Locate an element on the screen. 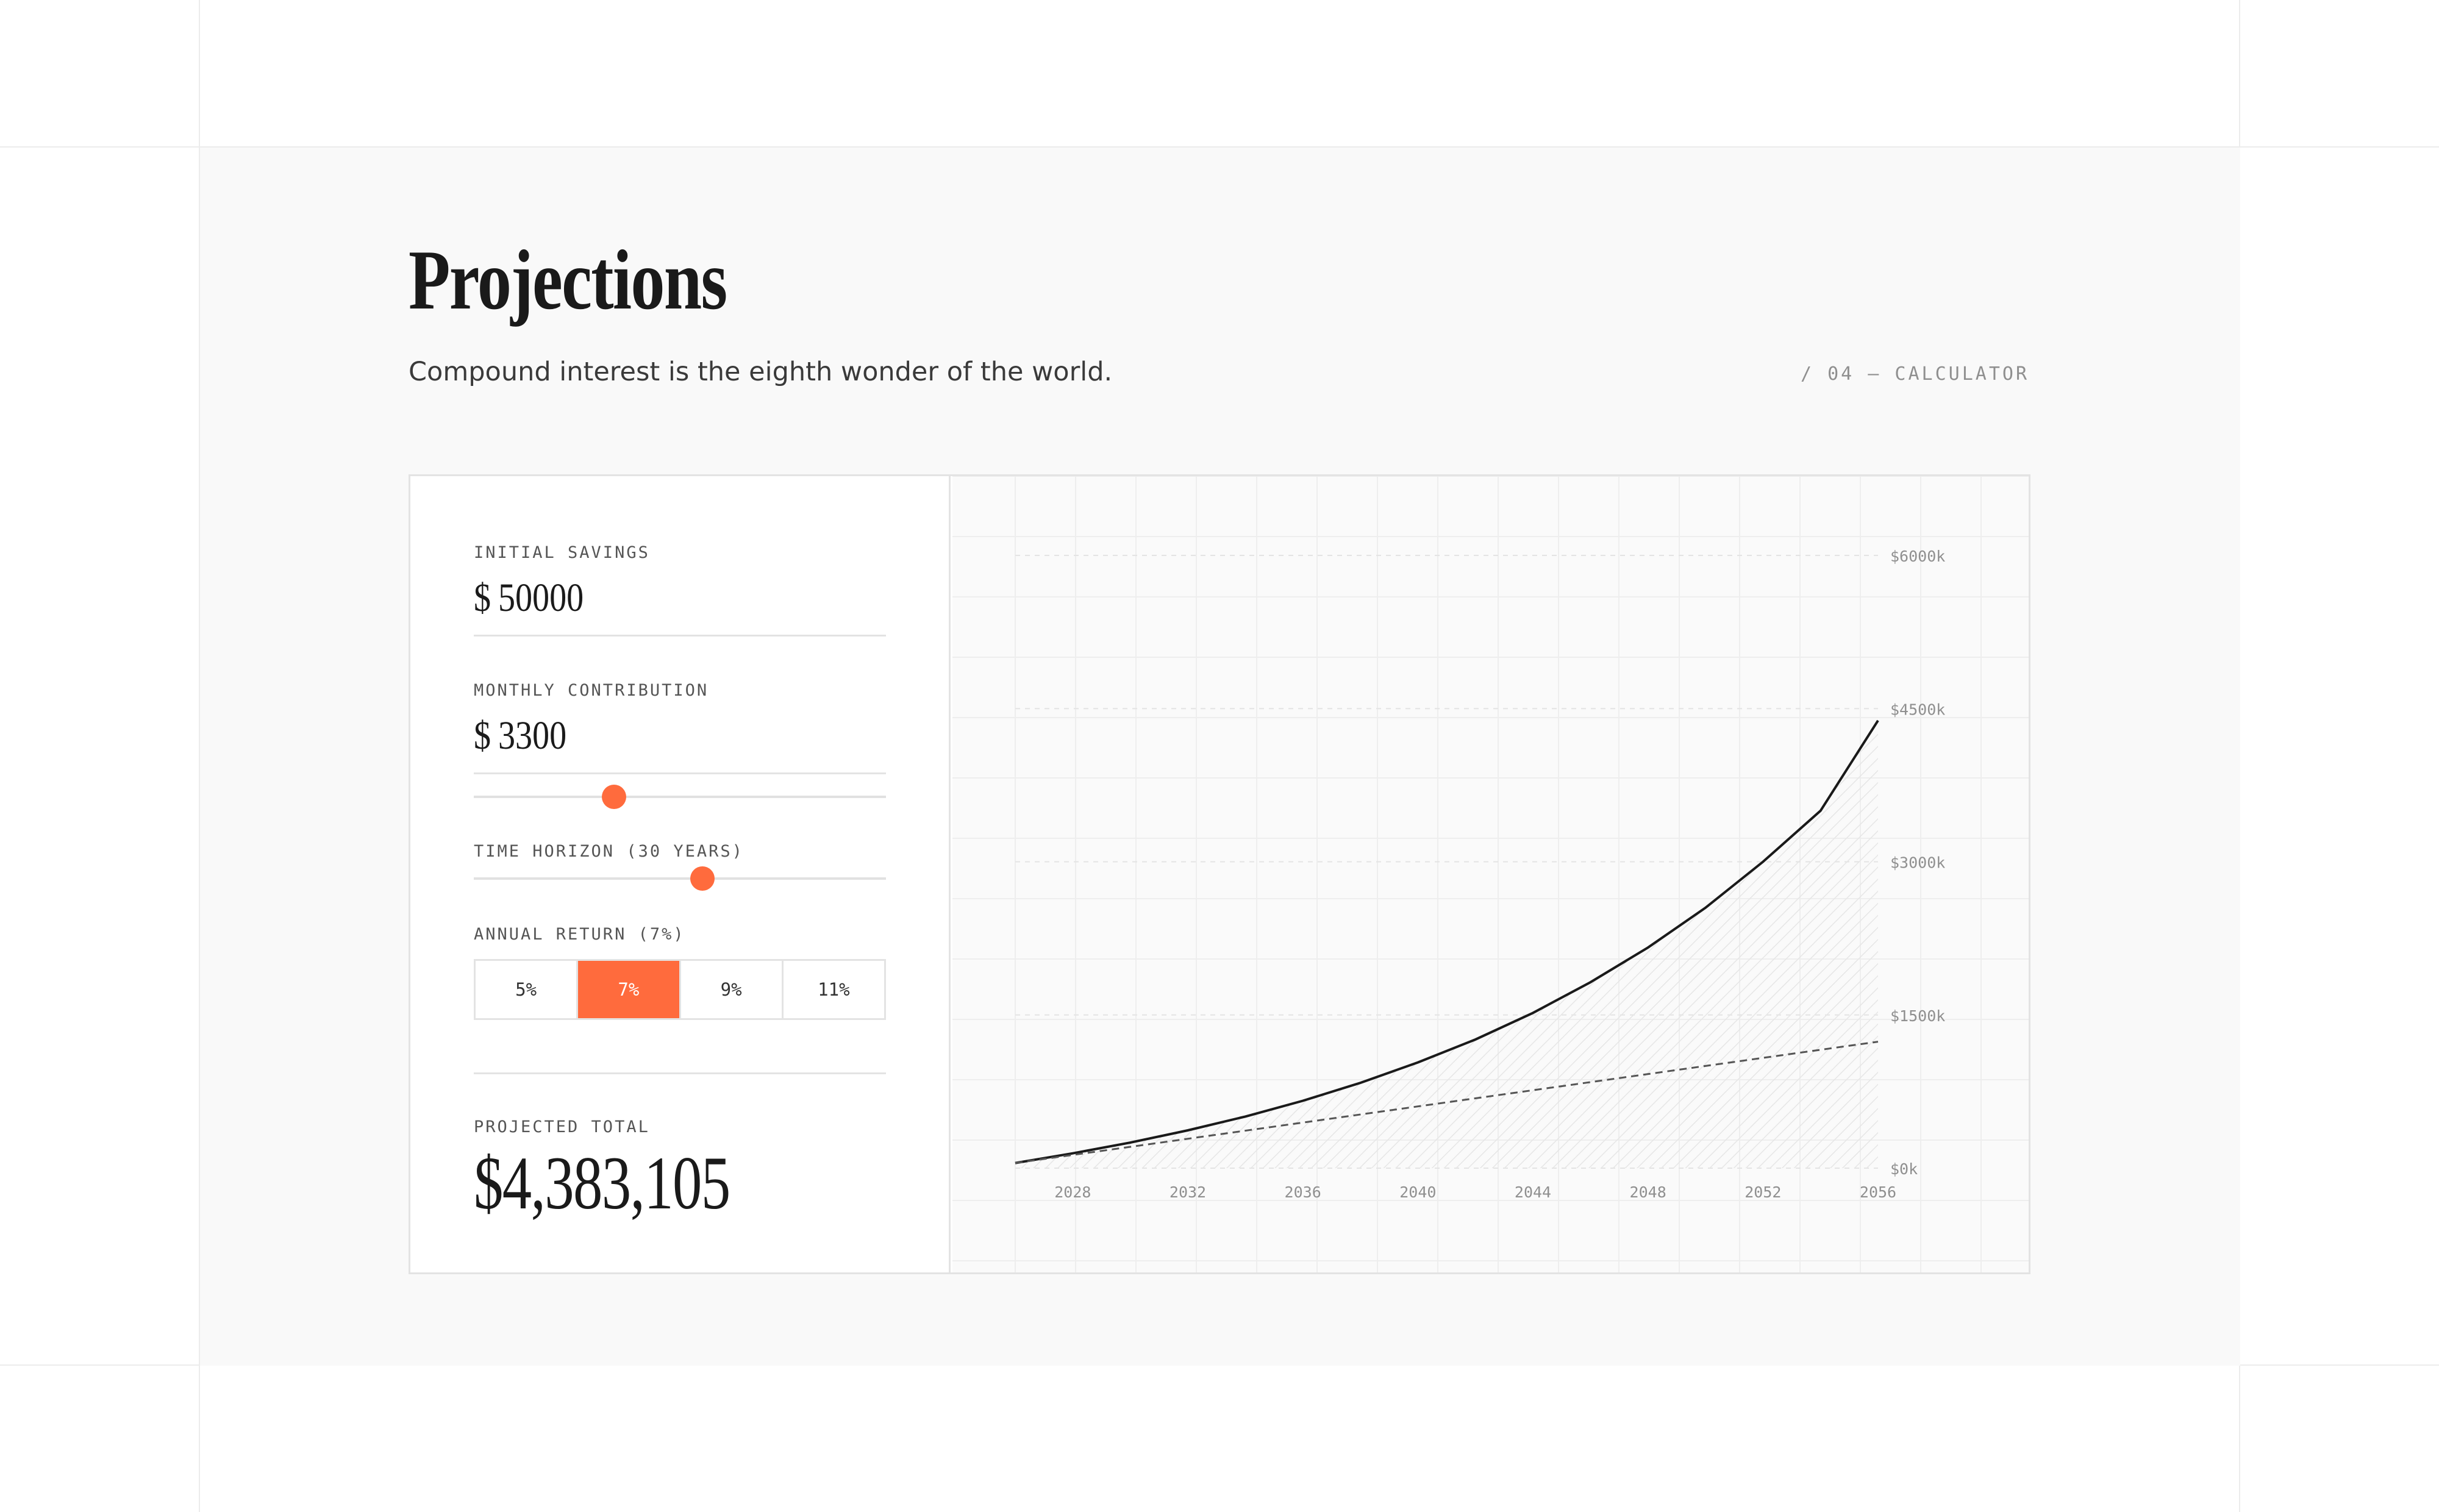 This screenshot has height=1512, width=2439. y-tick-label: $6000k is located at coordinates (1917, 556).